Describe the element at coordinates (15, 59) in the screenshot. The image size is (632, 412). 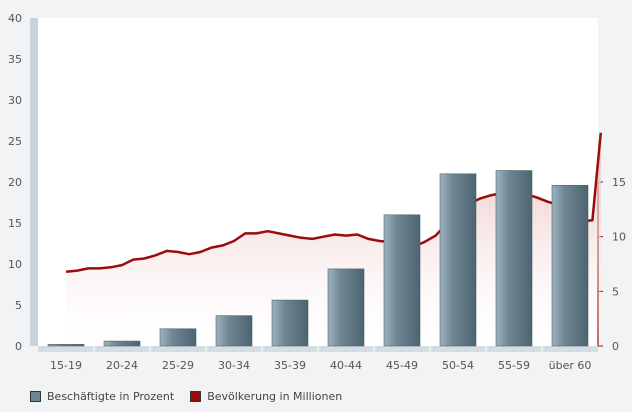
I see `y-left-tick-label: 35` at that location.